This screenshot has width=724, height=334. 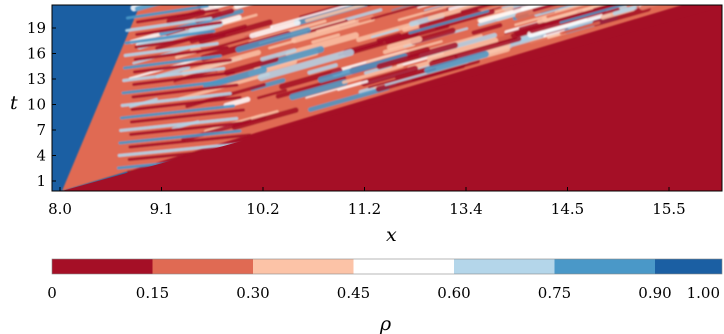 I want to click on x-tick-label: 14.5, so click(x=567, y=209).